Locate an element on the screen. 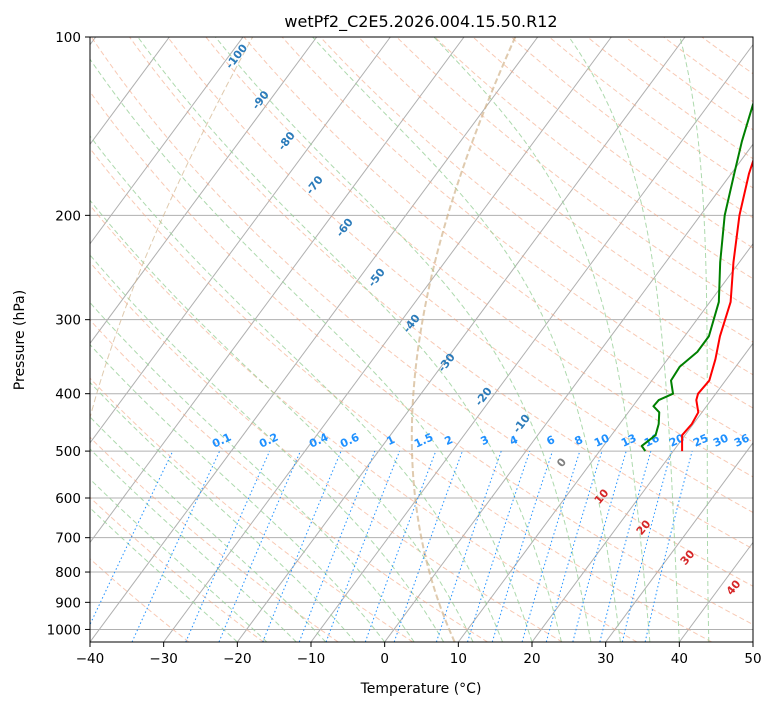  dry-adiabat-label: -80 is located at coordinates (286, 141).